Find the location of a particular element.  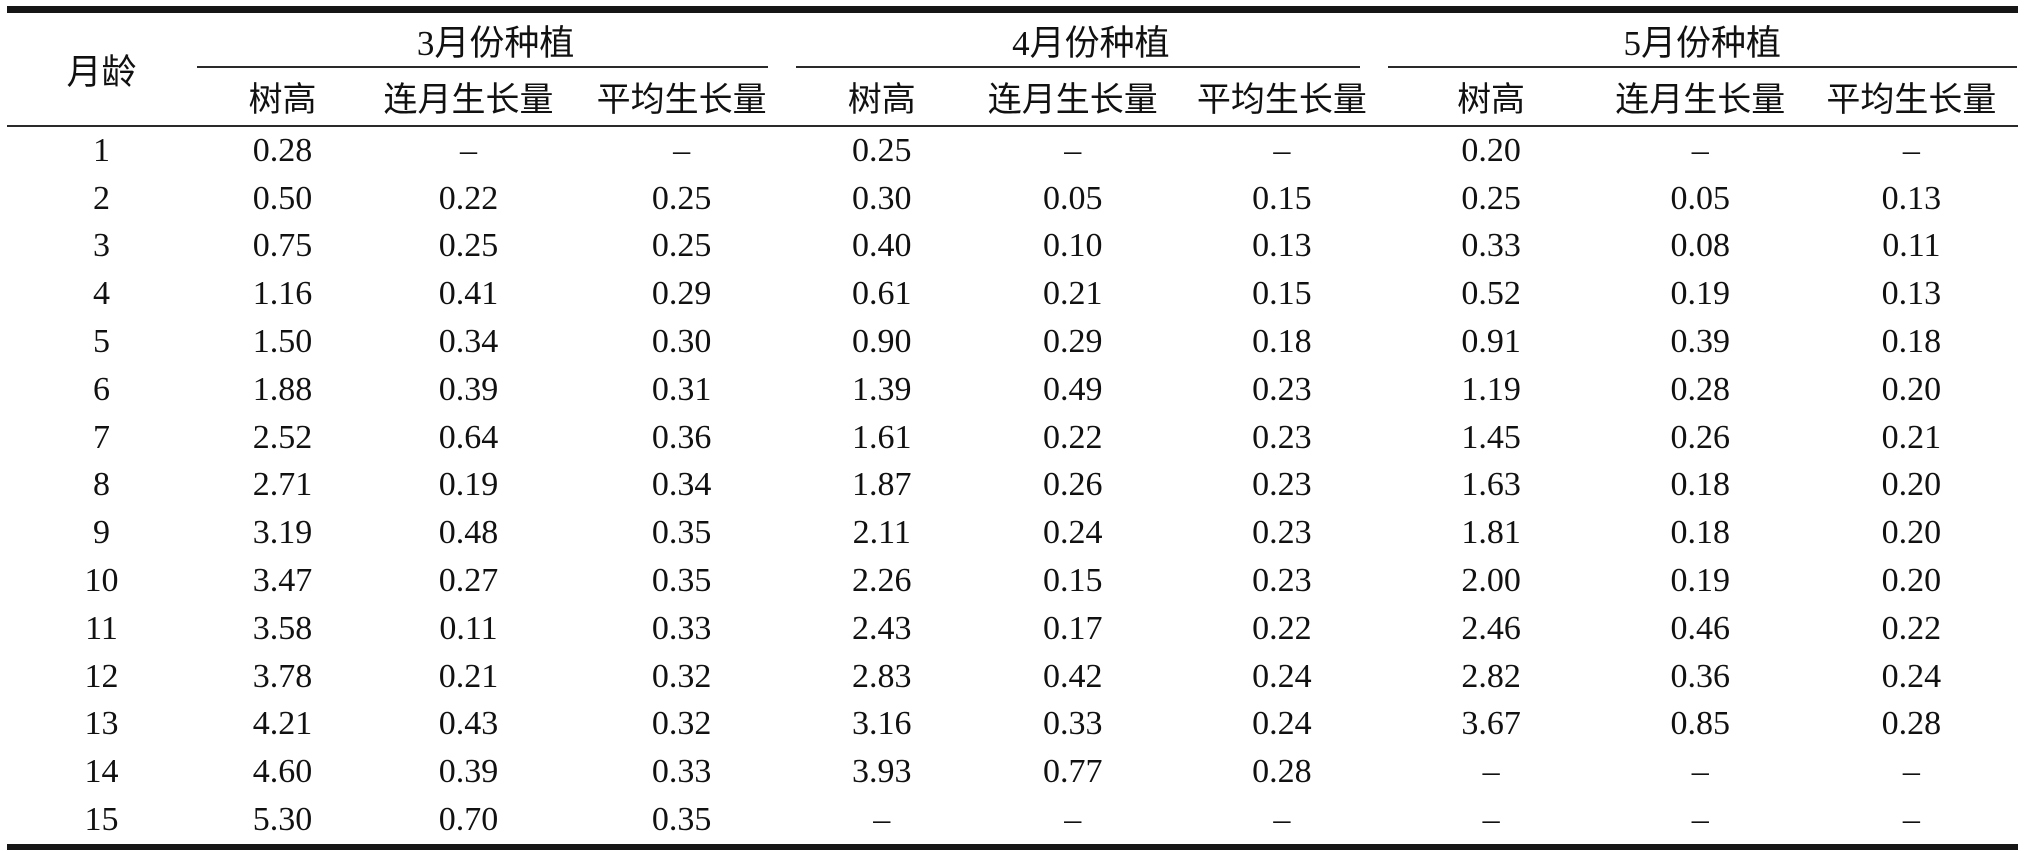

value-cell: 0.41 is located at coordinates (468, 294).